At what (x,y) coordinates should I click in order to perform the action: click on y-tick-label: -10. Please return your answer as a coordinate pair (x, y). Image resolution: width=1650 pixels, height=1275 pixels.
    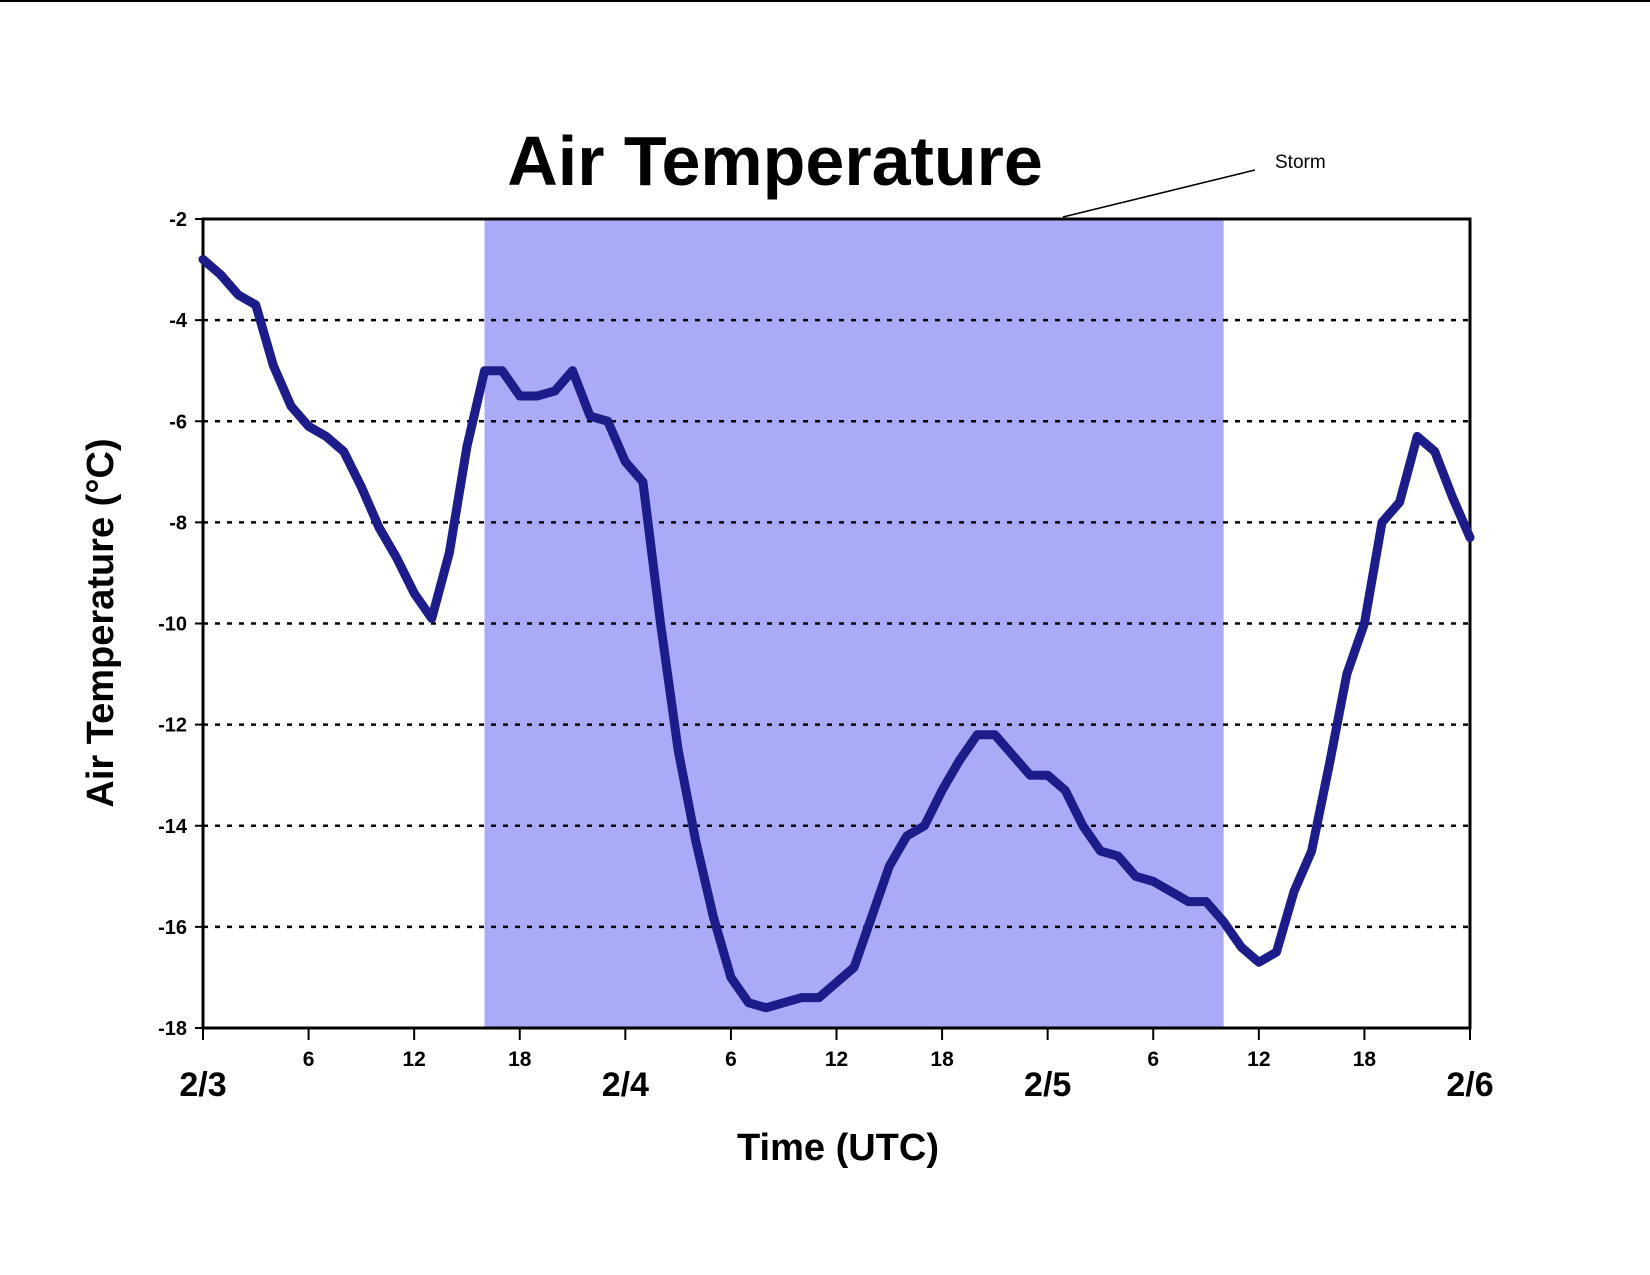
    Looking at the image, I should click on (172, 625).